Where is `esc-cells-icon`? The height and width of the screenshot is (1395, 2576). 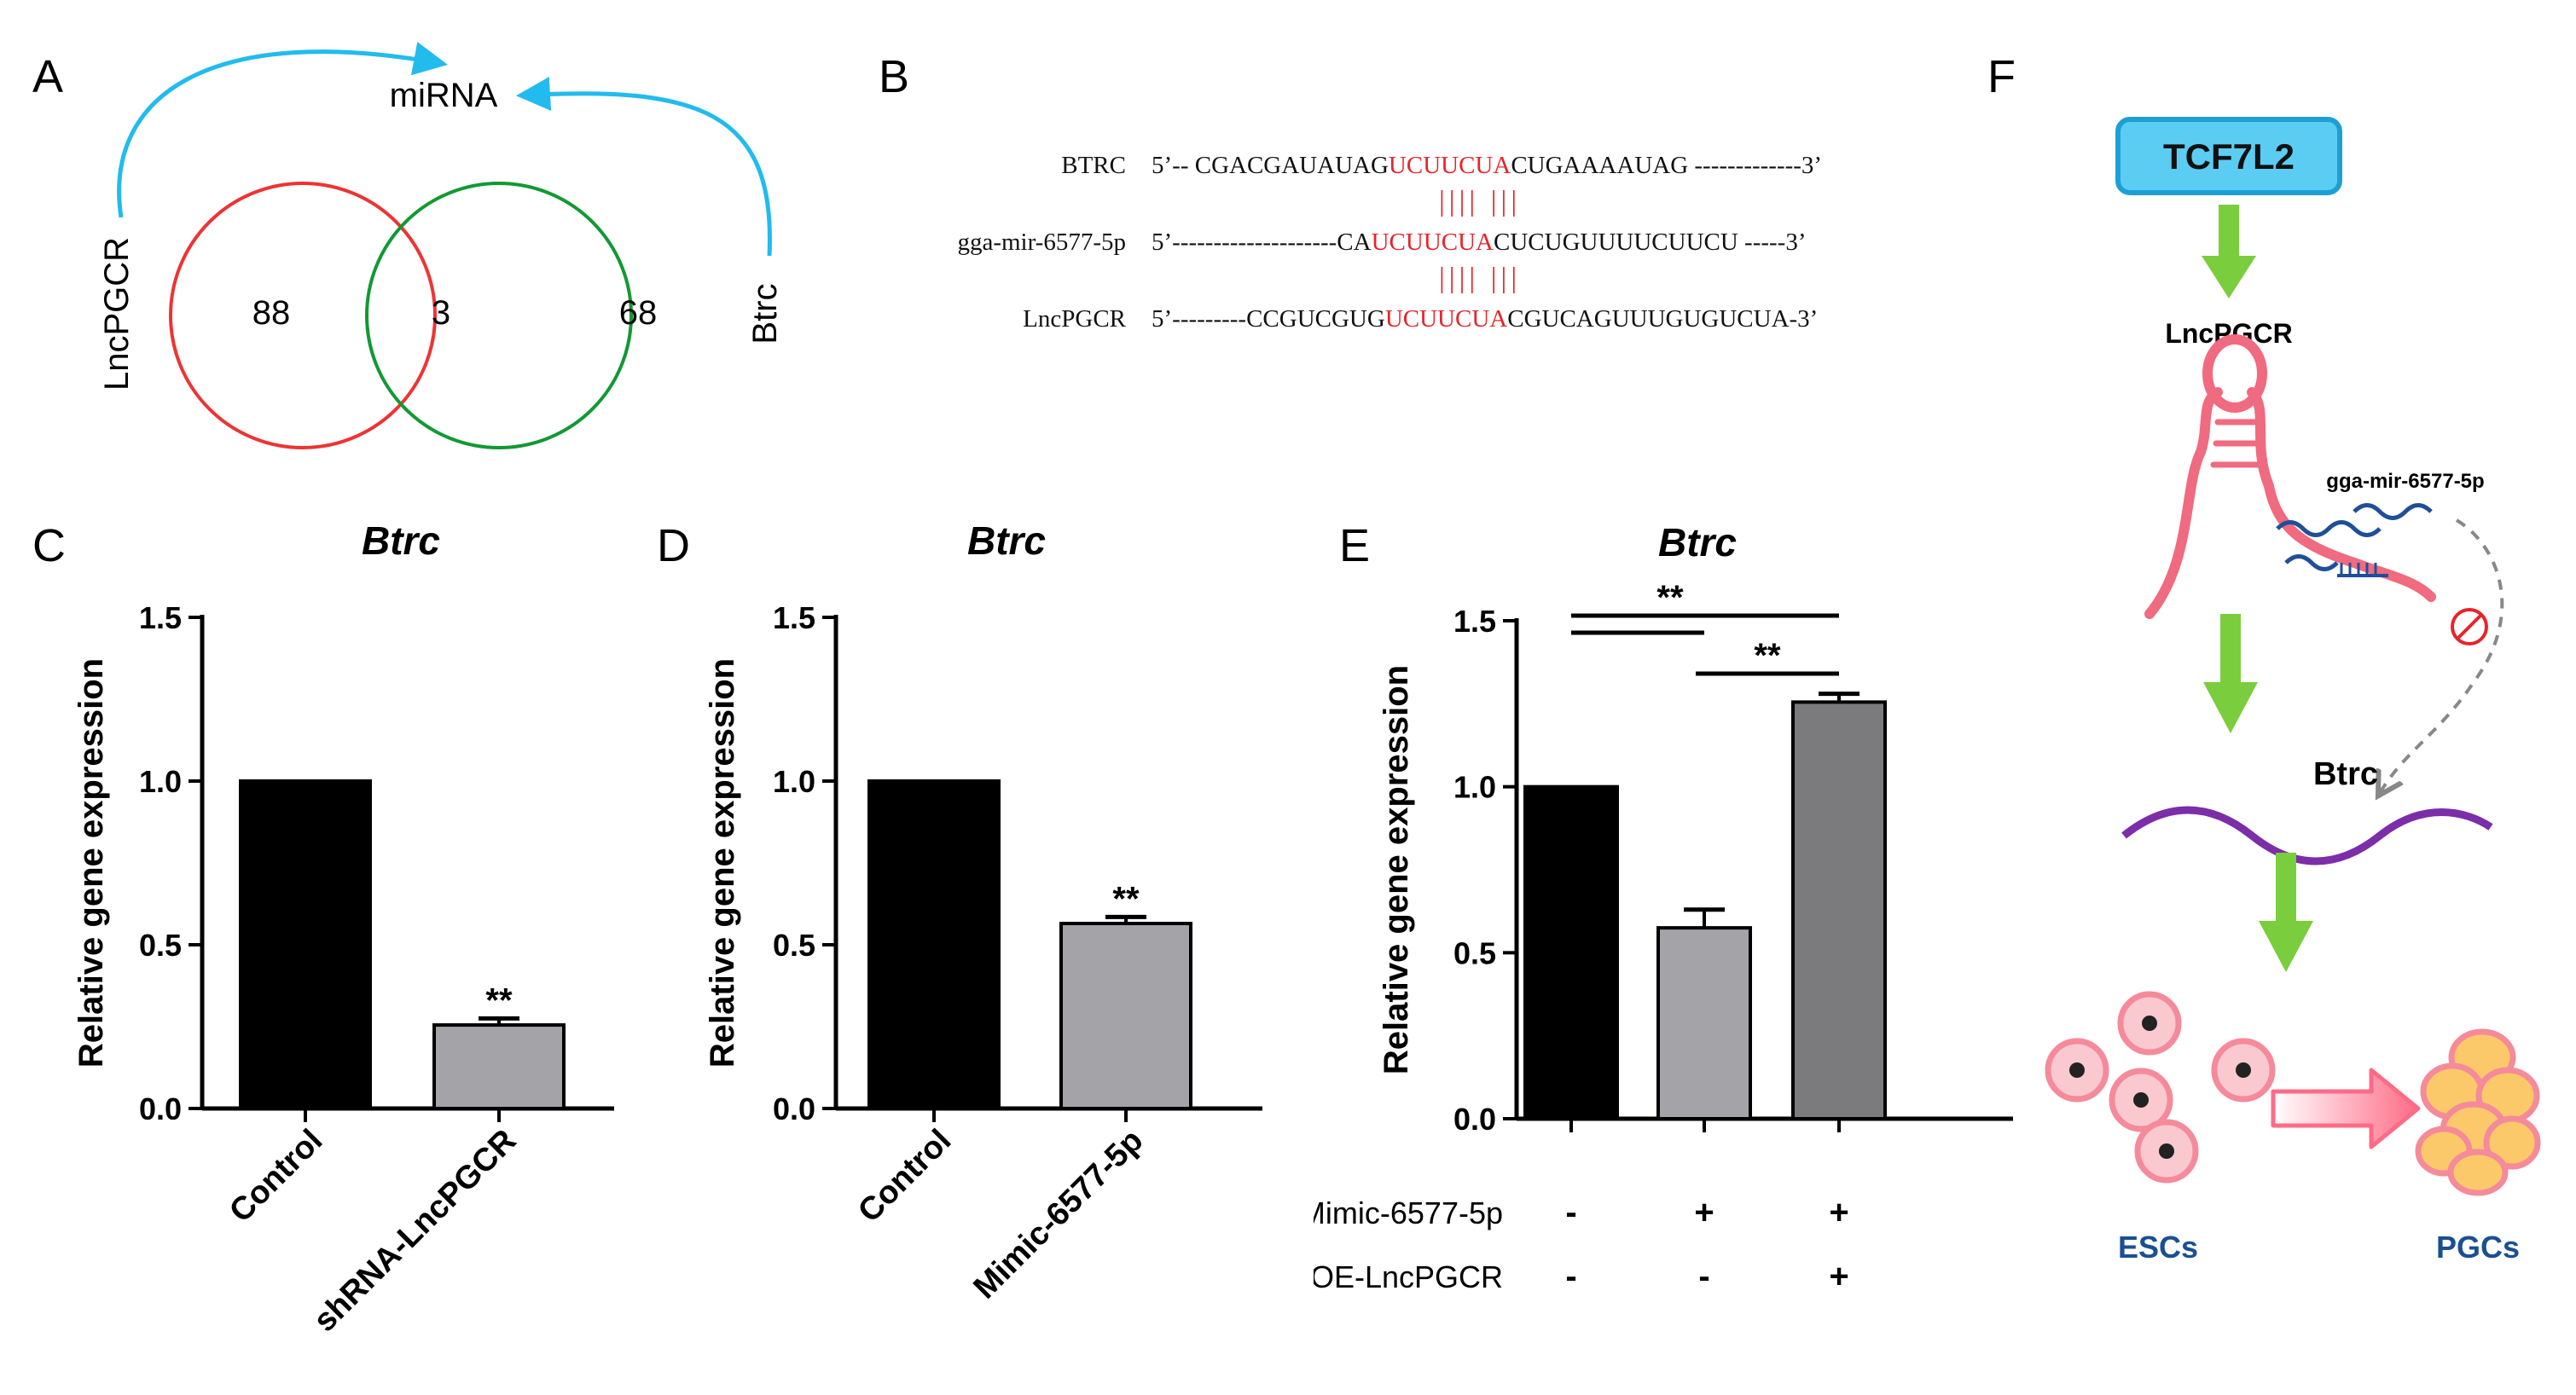
esc-cells-icon is located at coordinates (2160, 1088).